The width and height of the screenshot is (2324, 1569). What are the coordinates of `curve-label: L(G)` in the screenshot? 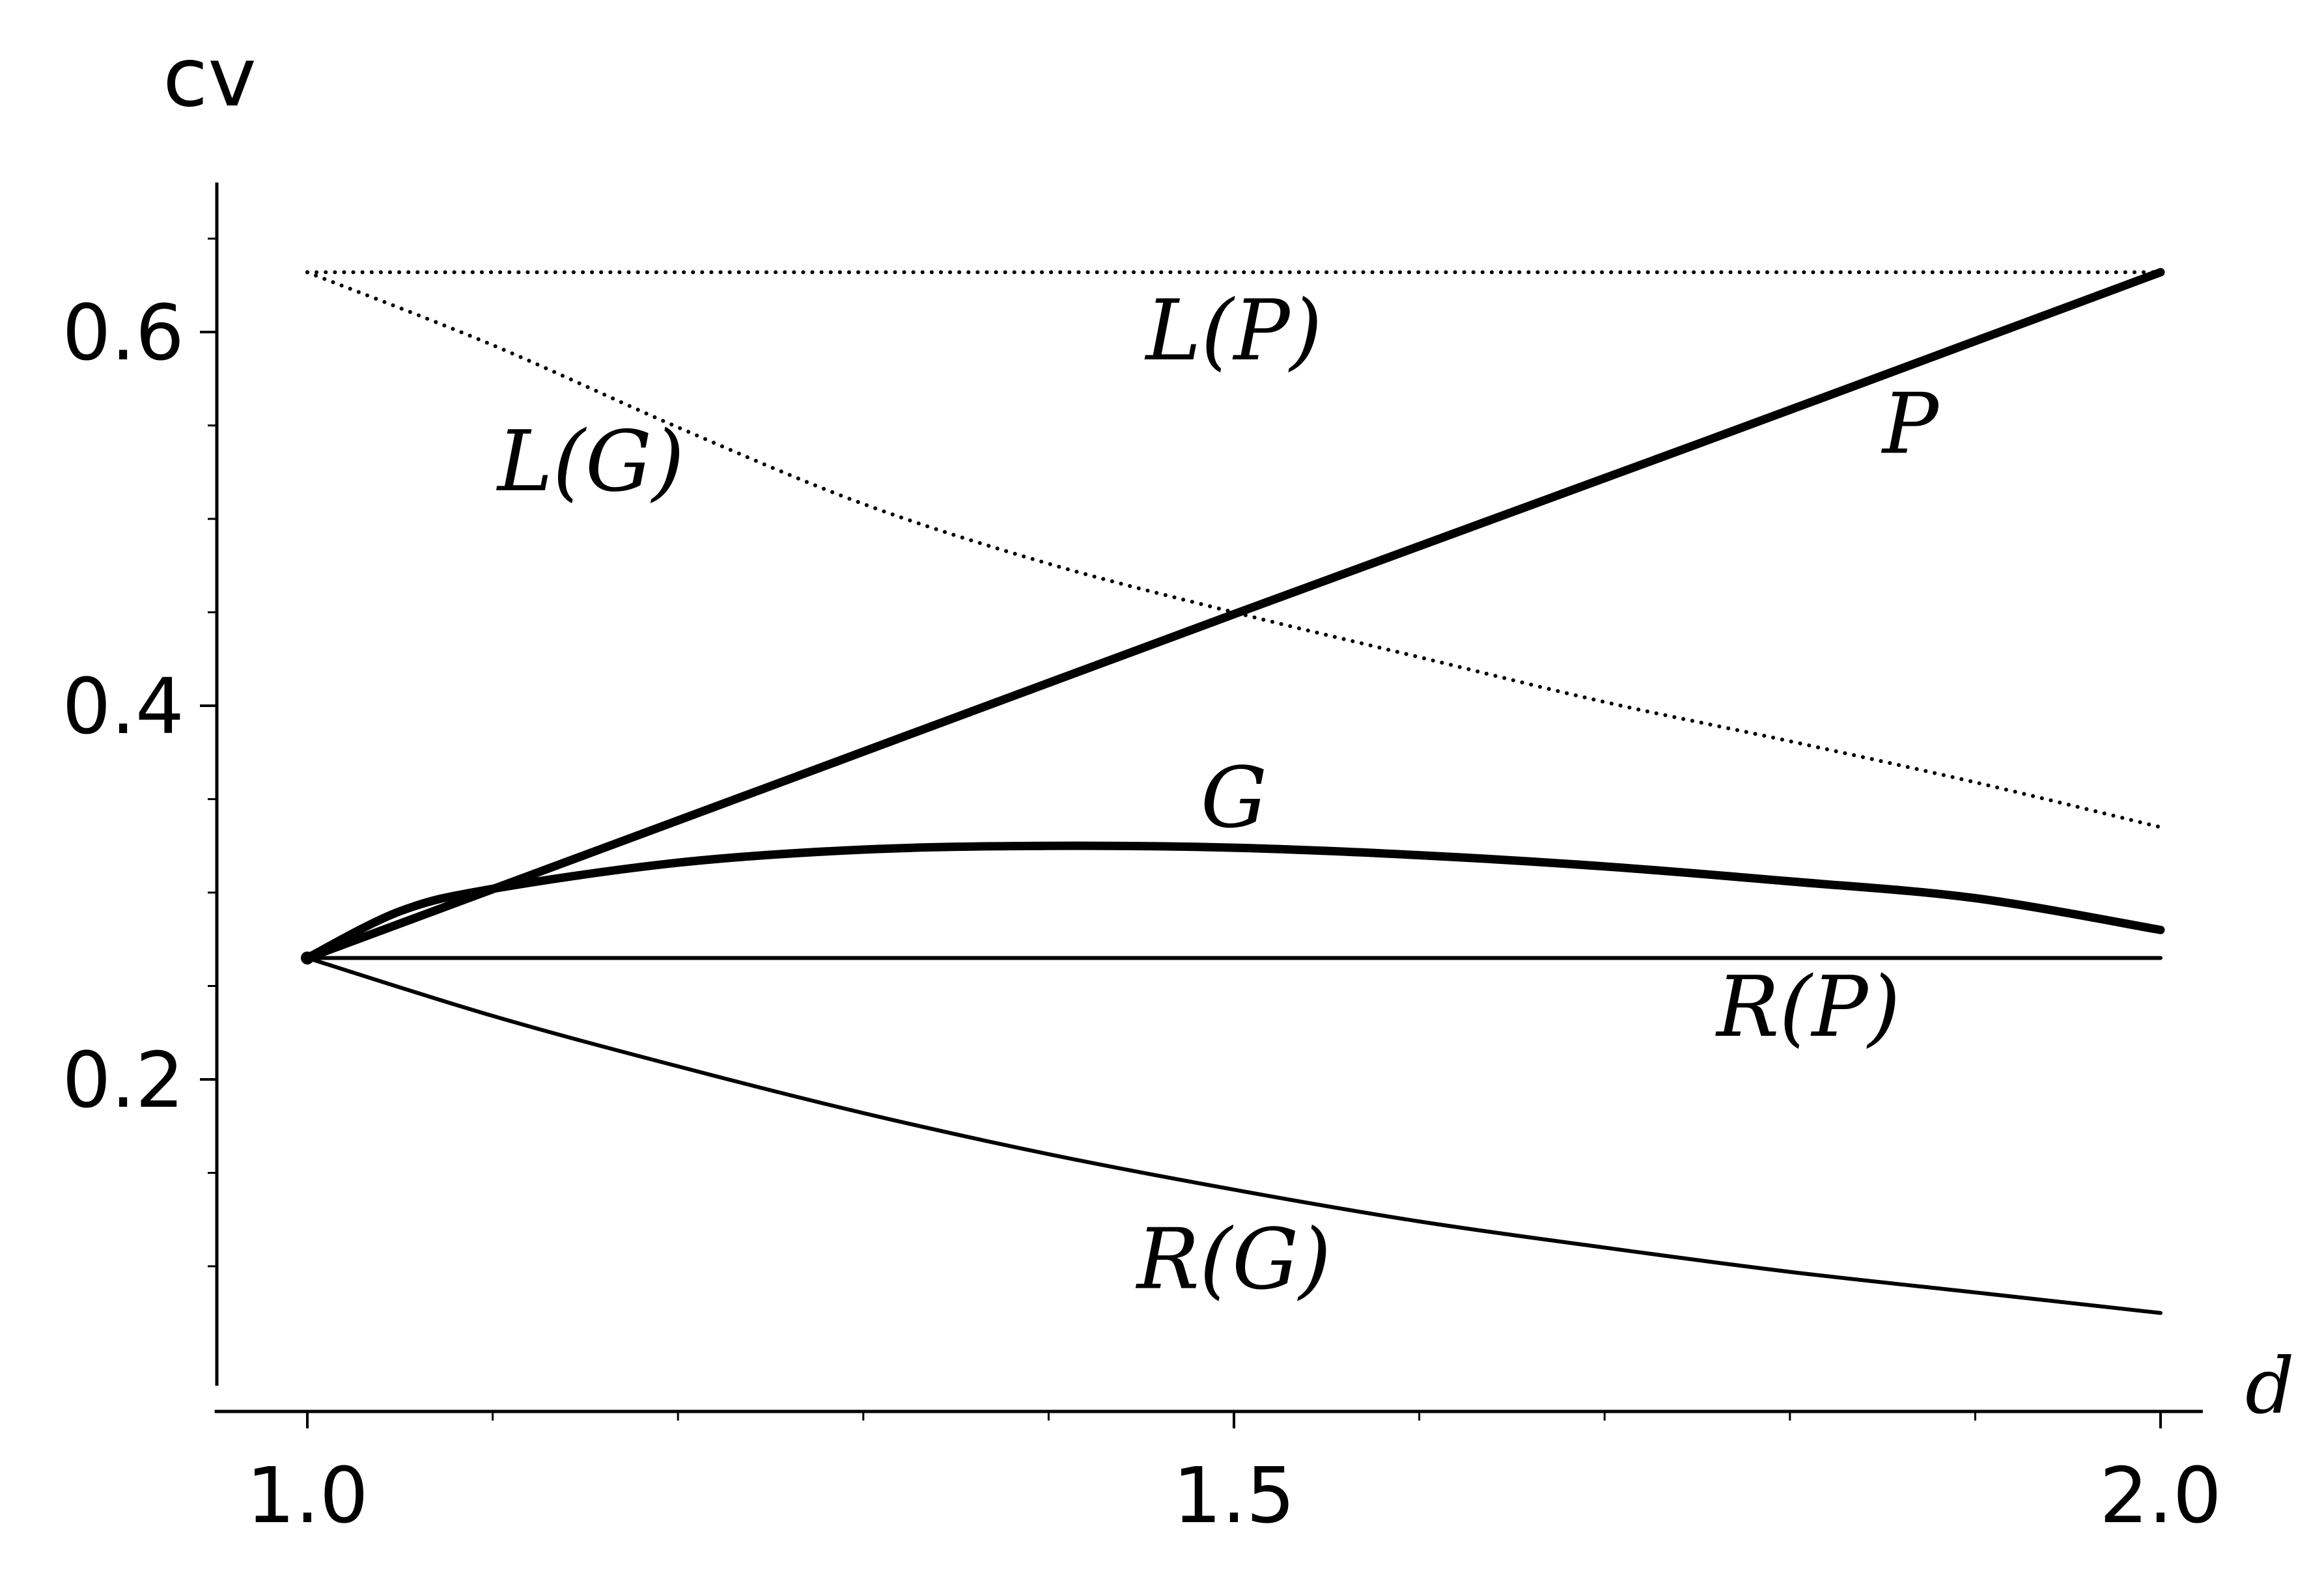 It's located at (590, 461).